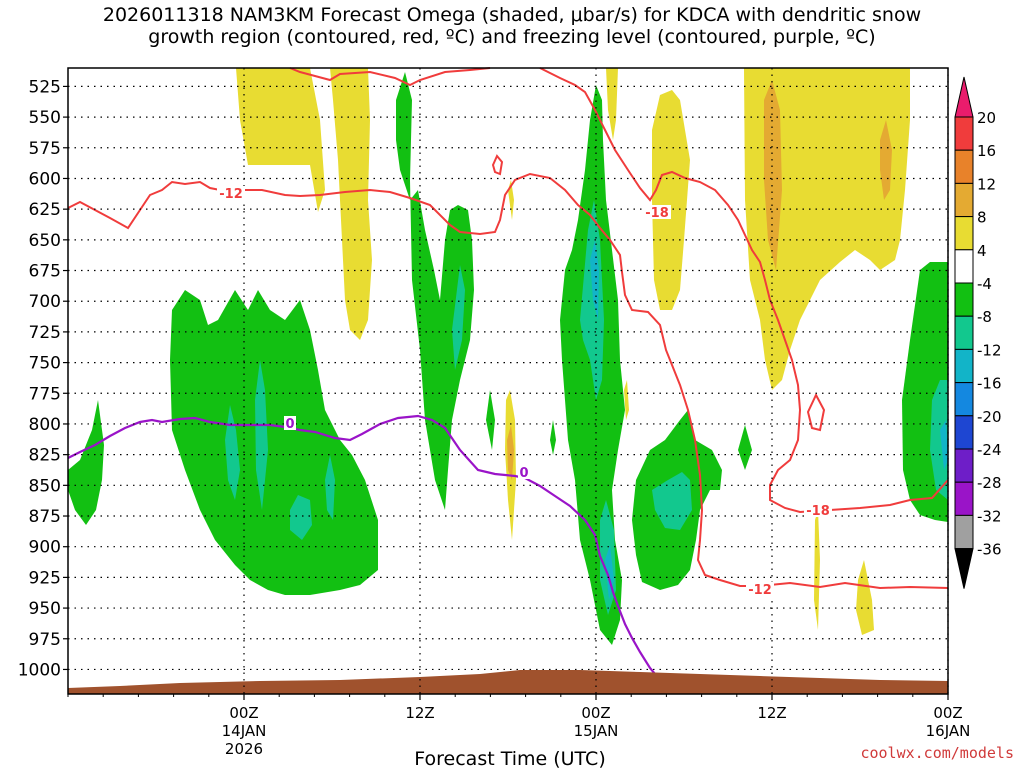 Image resolution: width=1024 pixels, height=768 pixels. What do you see at coordinates (964, 568) in the screenshot?
I see `colorbar-bottom-arrow` at bounding box center [964, 568].